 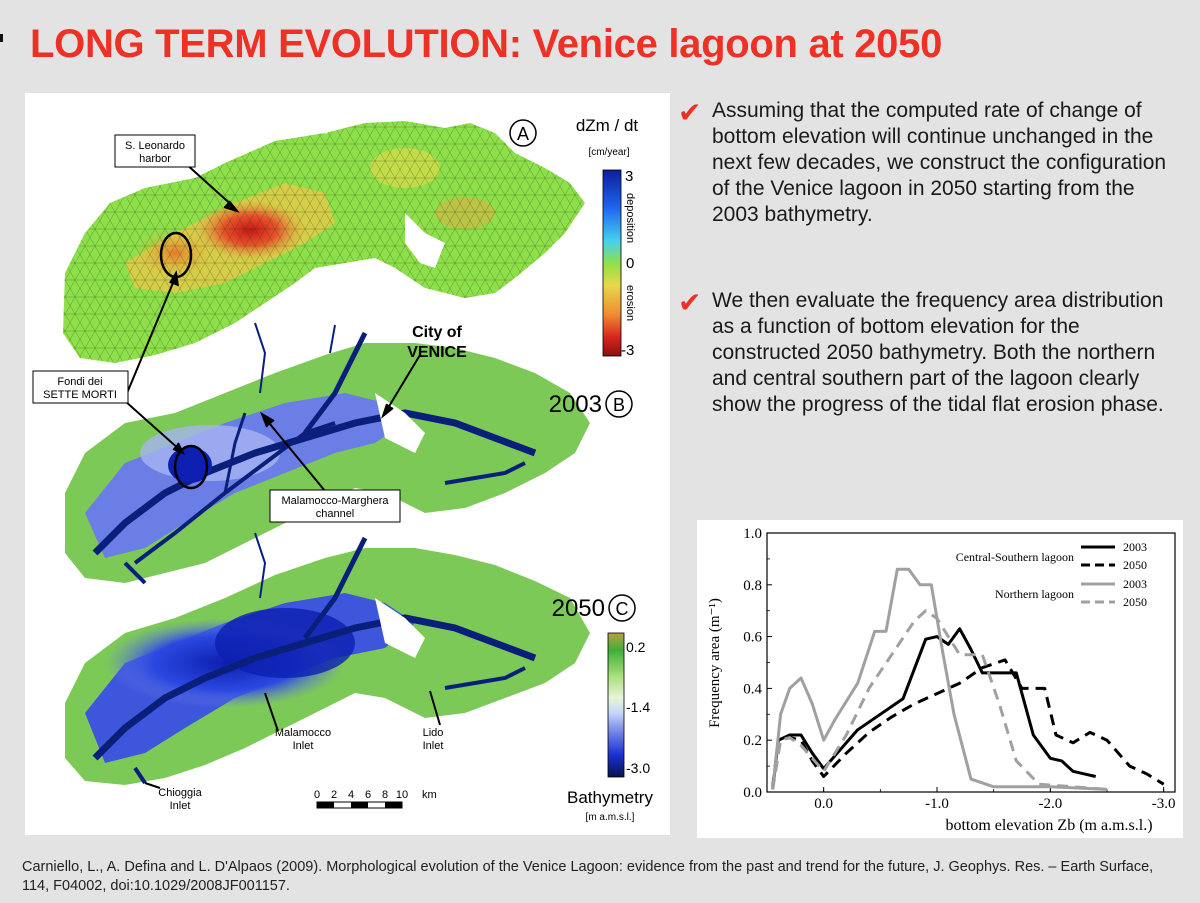 What do you see at coordinates (317, 795) in the screenshot?
I see `scalebar-tick-0: 0` at bounding box center [317, 795].